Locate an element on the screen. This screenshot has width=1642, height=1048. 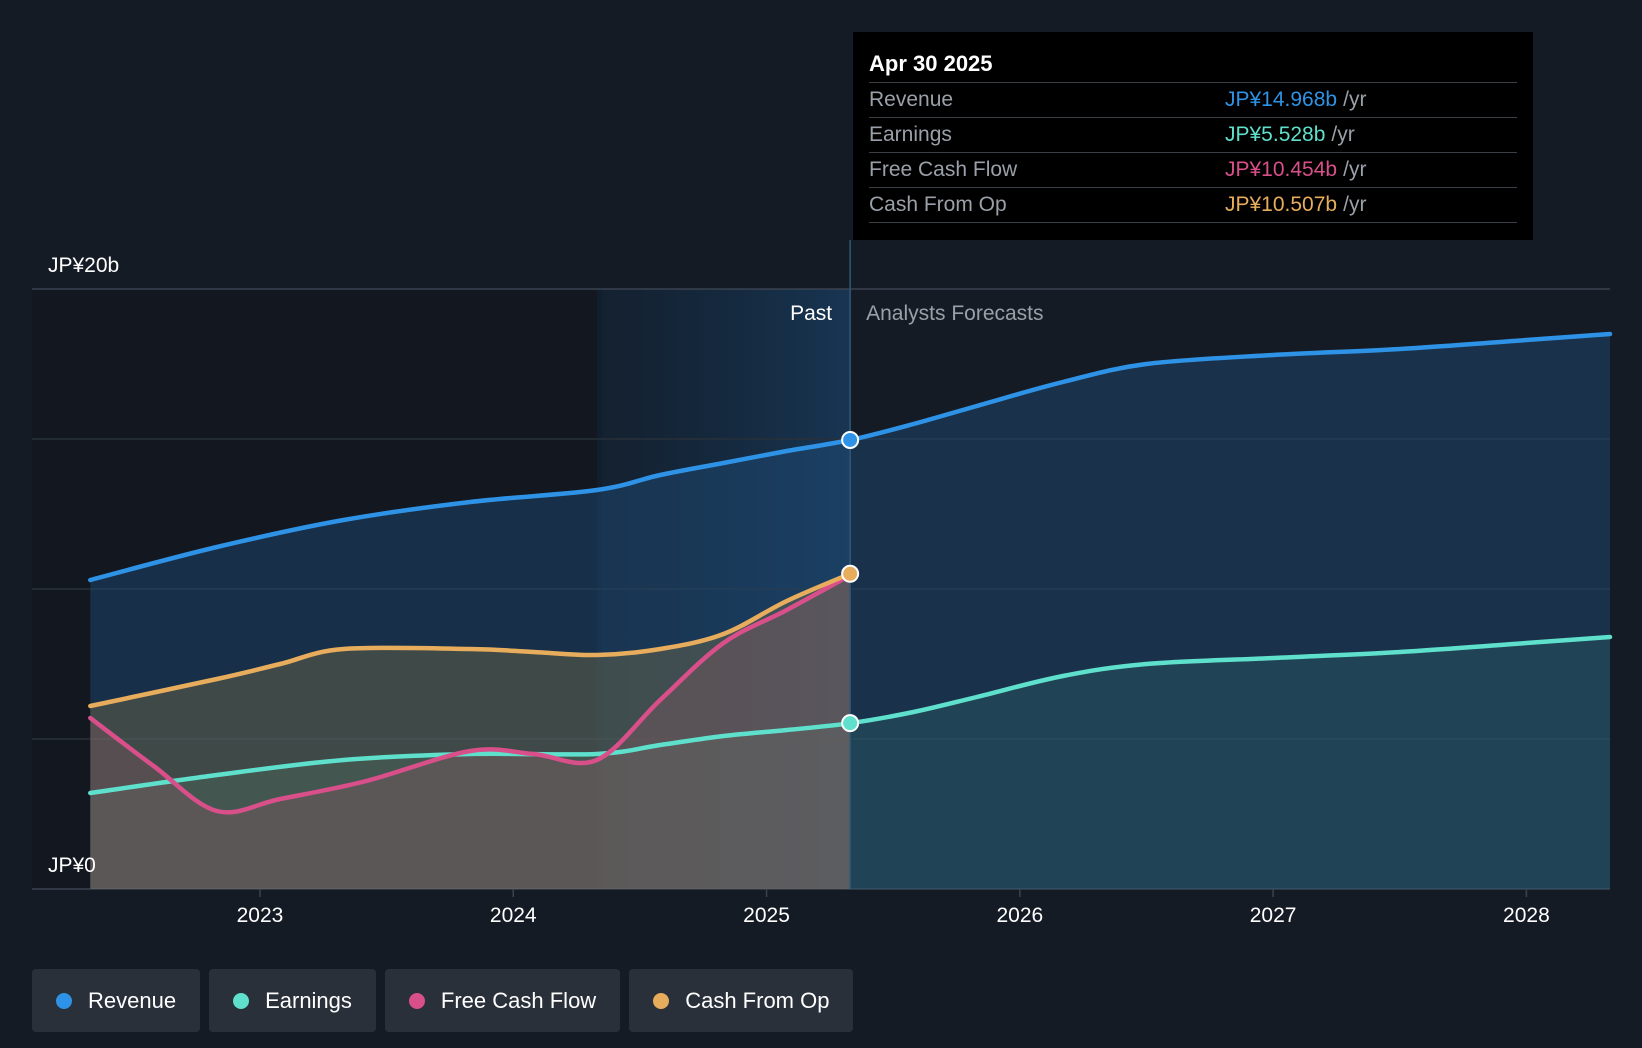
cash-from-op-dot-icon is located at coordinates (661, 1000).